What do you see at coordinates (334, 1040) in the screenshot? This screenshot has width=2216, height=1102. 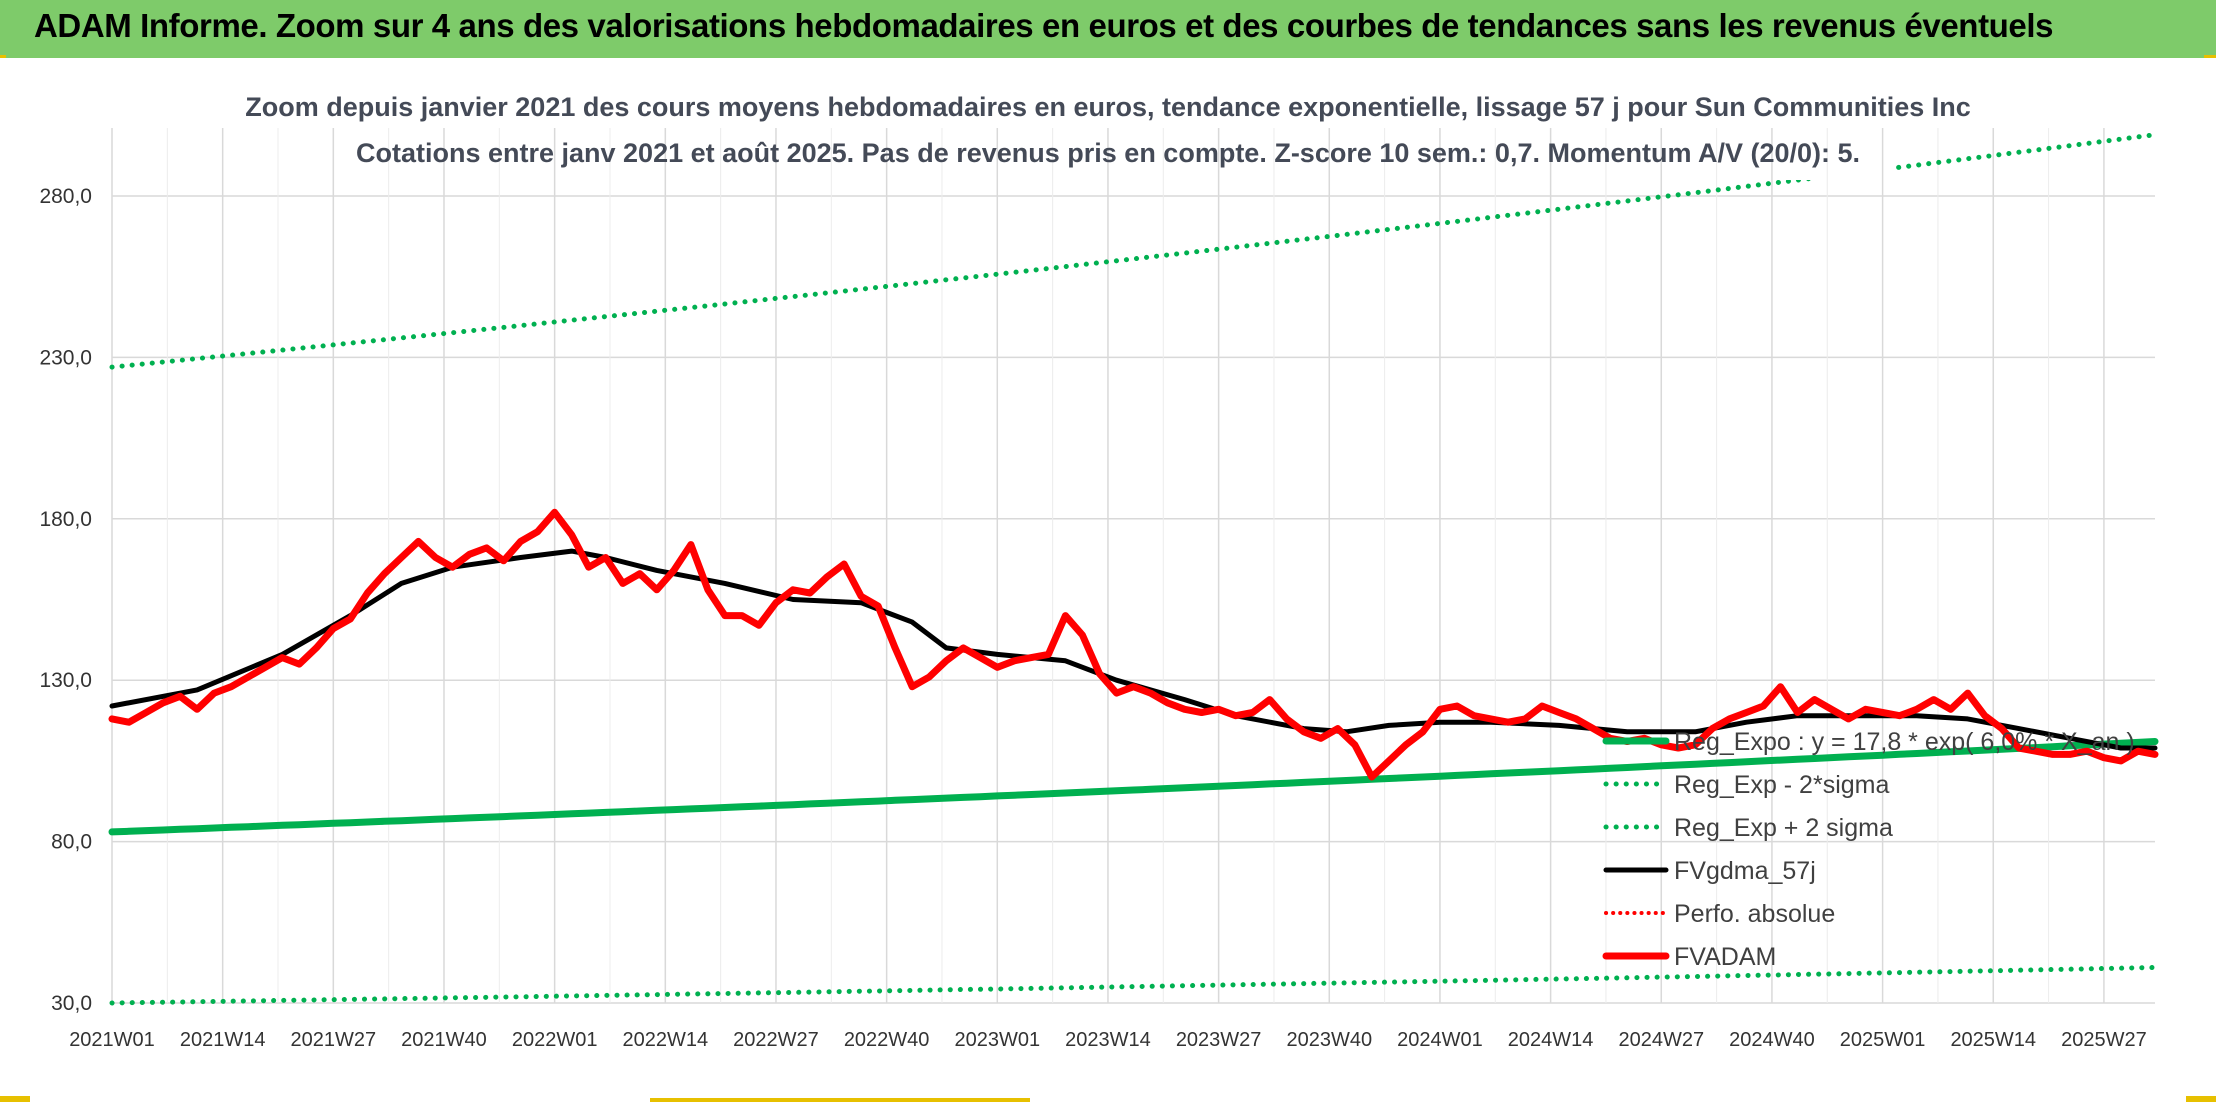 I see `x-tick-label: 2021W27` at bounding box center [334, 1040].